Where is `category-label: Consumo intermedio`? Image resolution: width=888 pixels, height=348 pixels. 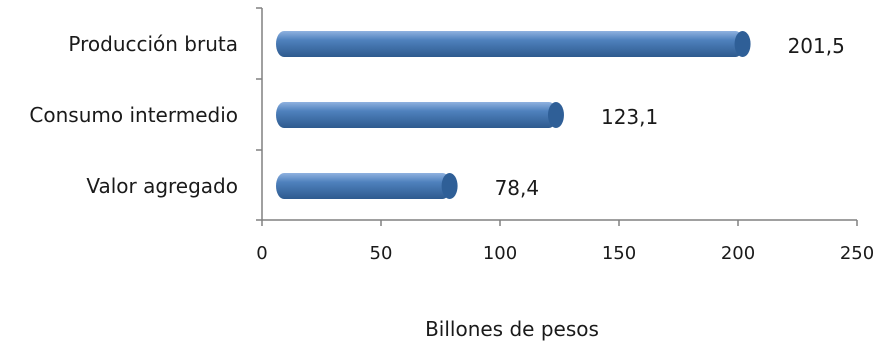 category-label: Consumo intermedio is located at coordinates (133, 115).